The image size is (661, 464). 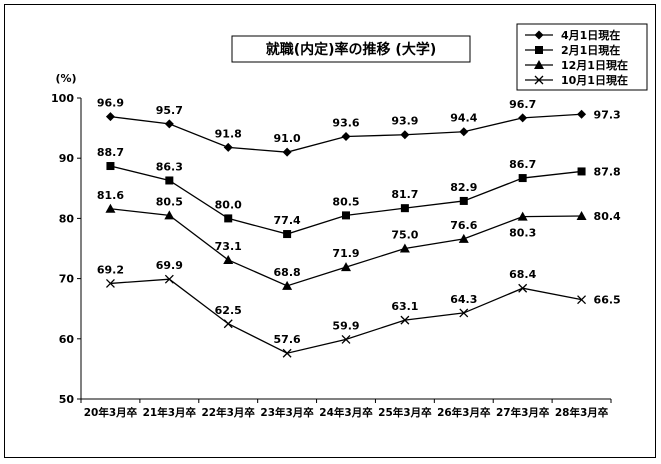 I want to click on data-label: 91.8, so click(x=228, y=133).